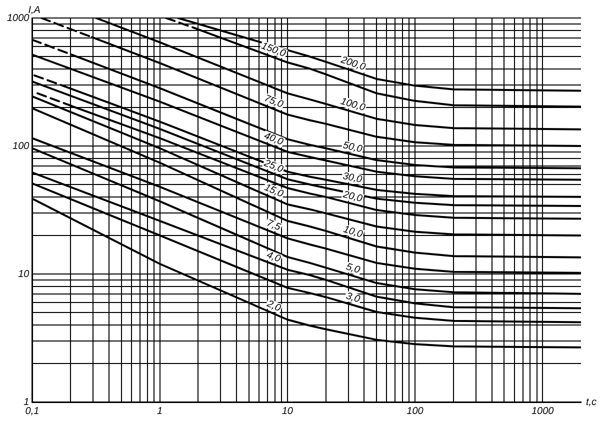 This screenshot has width=605, height=422. Describe the element at coordinates (273, 258) in the screenshot. I see `text: 4,0` at that location.